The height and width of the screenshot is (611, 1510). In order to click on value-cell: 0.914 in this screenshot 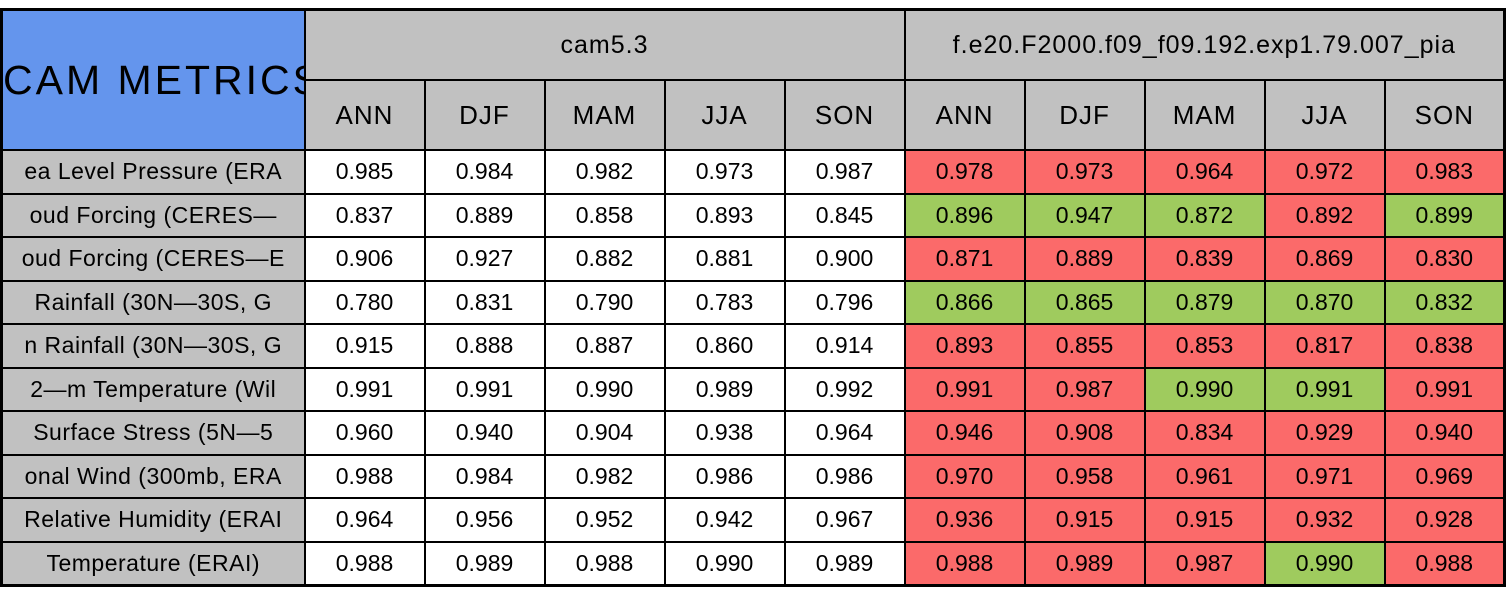, I will do `click(844, 346)`.